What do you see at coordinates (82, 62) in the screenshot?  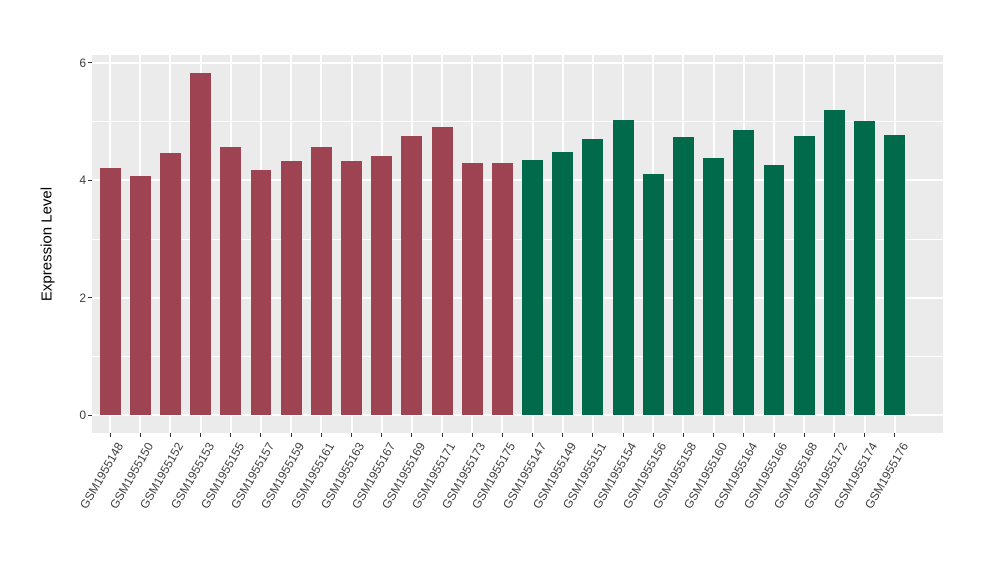 I see `y-tick-label: 6` at bounding box center [82, 62].